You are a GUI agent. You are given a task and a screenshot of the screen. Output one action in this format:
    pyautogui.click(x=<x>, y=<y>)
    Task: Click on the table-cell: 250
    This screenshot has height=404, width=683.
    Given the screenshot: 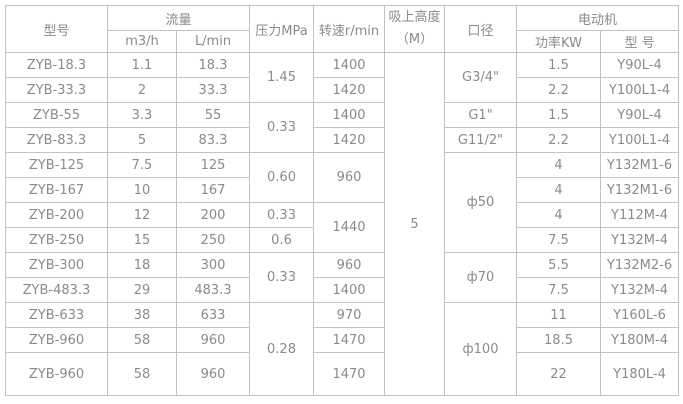 What is the action you would take?
    pyautogui.click(x=213, y=240)
    